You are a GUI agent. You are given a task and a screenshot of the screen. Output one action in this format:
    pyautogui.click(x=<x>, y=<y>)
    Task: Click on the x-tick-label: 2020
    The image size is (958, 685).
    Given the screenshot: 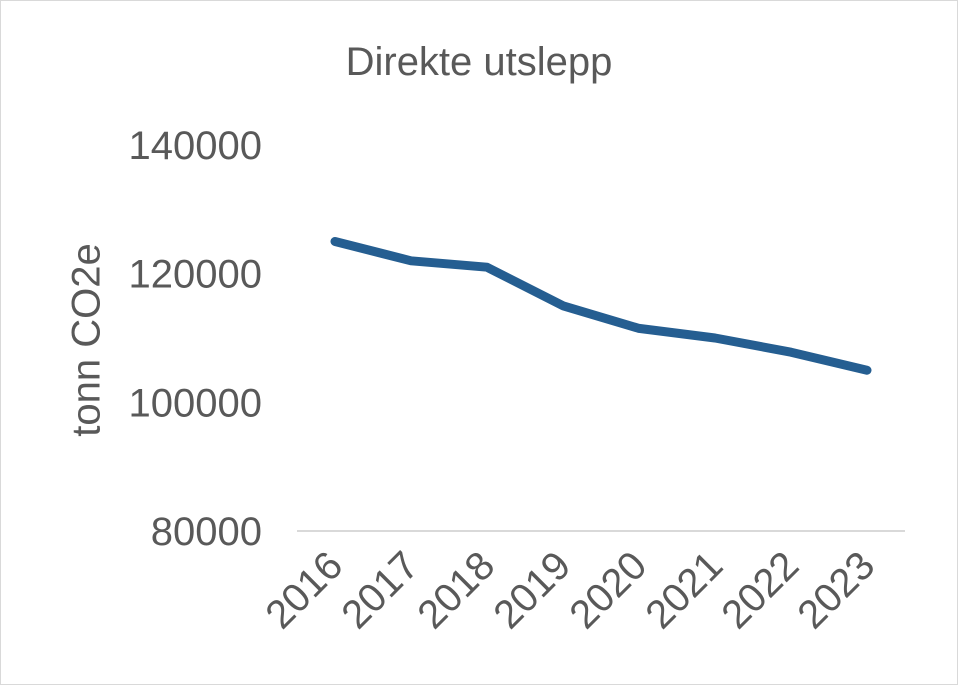 What is the action you would take?
    pyautogui.click(x=608, y=590)
    